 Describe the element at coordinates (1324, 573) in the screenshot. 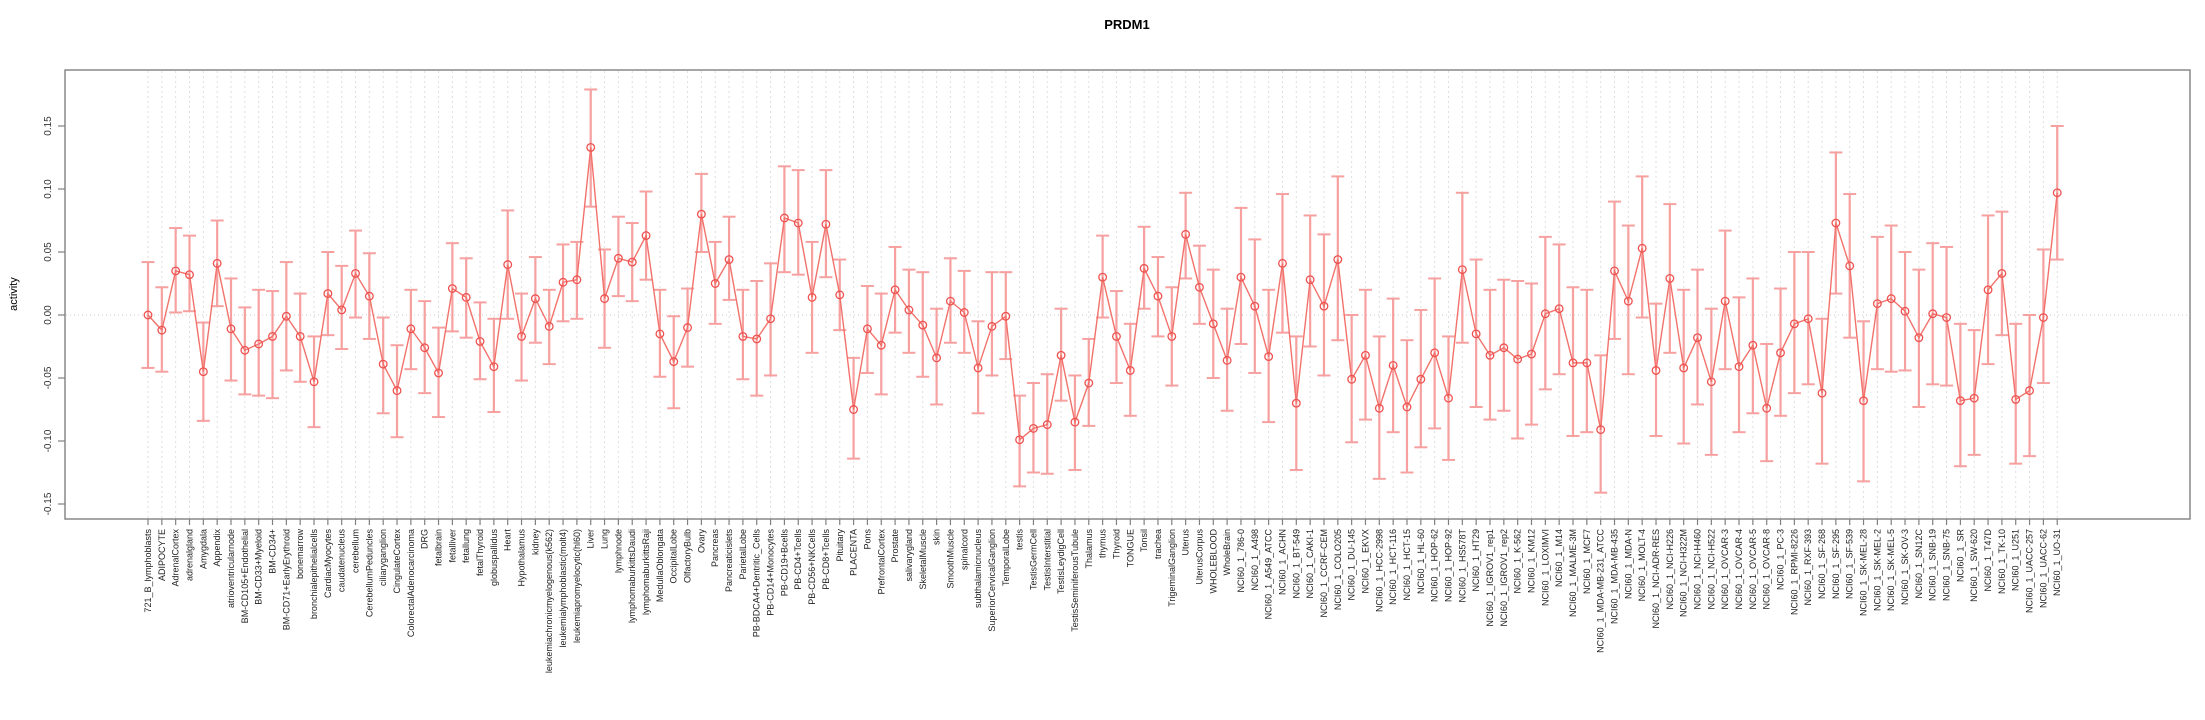

I see `x-tick-label: NCI60_1_CCRF-CEM` at that location.